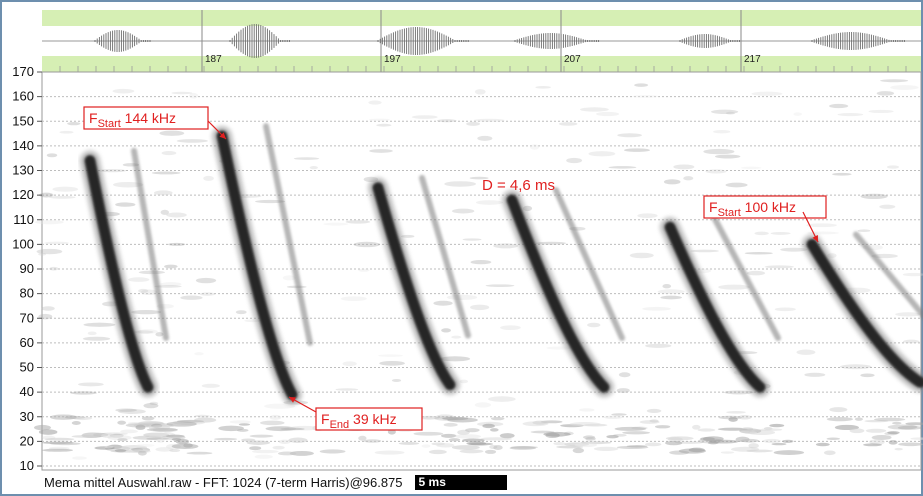  What do you see at coordinates (27, 416) in the screenshot?
I see `y-tick-label: 30` at bounding box center [27, 416].